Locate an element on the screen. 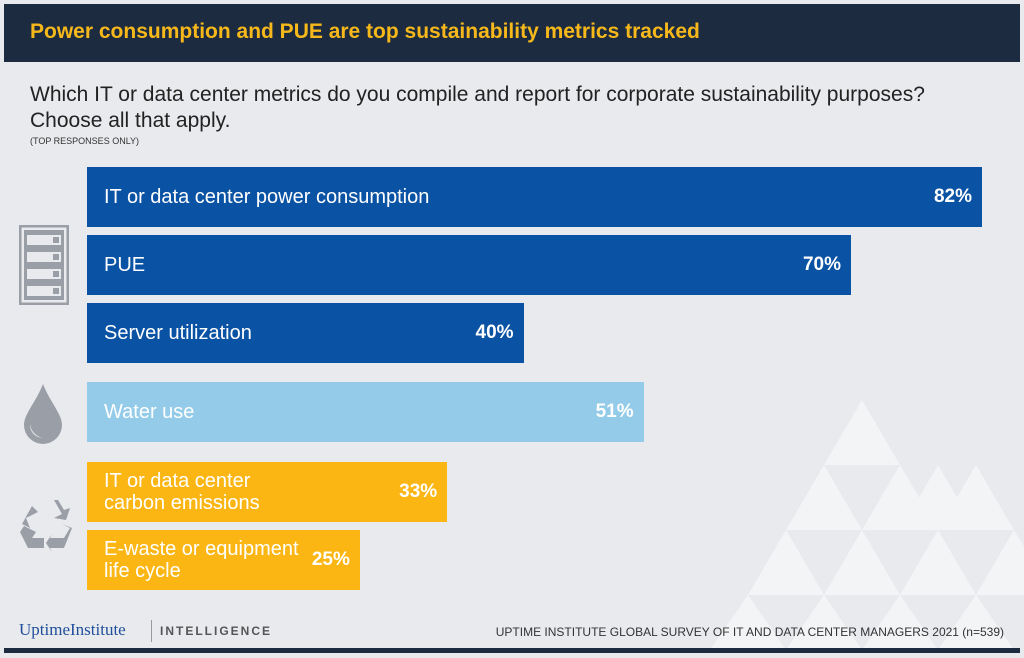 The width and height of the screenshot is (1024, 658). water-drop-icon is located at coordinates (43, 414).